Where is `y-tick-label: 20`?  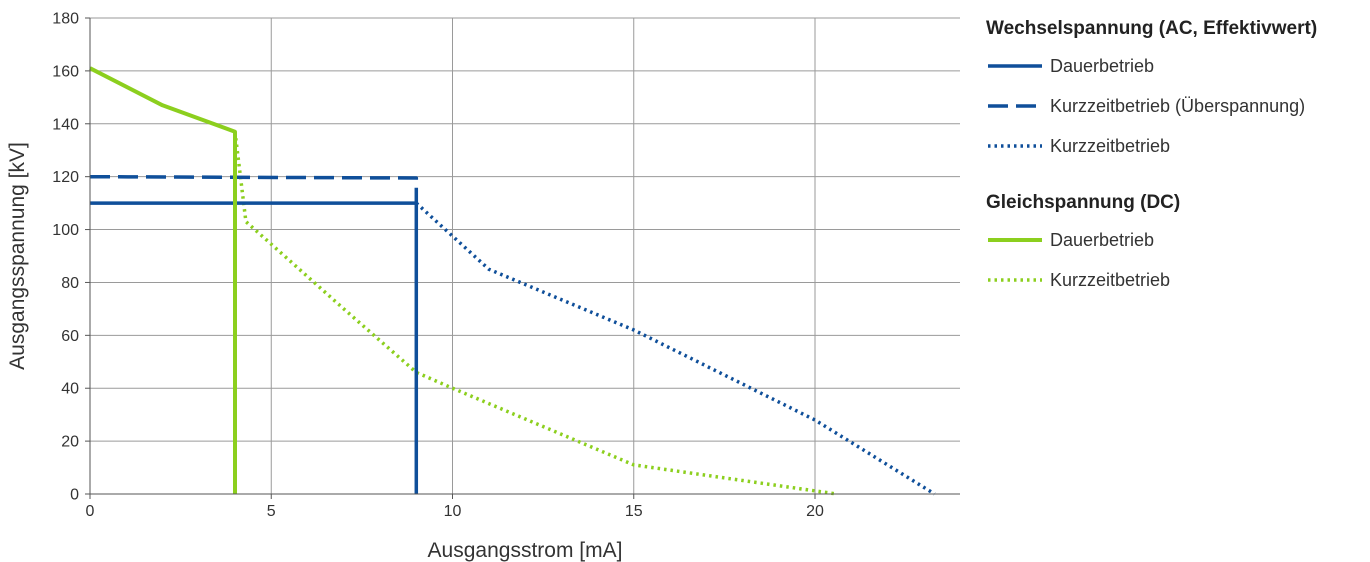
y-tick-label: 20 is located at coordinates (70, 442).